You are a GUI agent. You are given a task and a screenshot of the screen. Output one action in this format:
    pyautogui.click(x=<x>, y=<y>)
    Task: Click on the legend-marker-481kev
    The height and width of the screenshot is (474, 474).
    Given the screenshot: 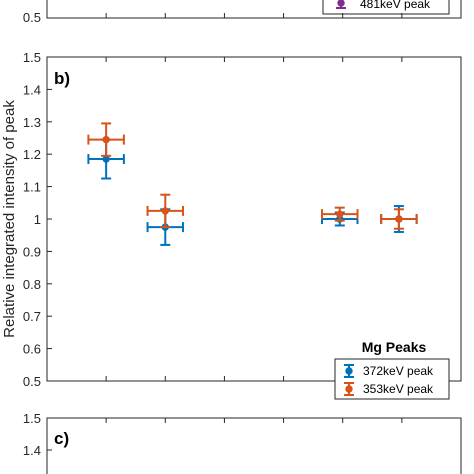 What is the action you would take?
    pyautogui.click(x=341, y=4)
    